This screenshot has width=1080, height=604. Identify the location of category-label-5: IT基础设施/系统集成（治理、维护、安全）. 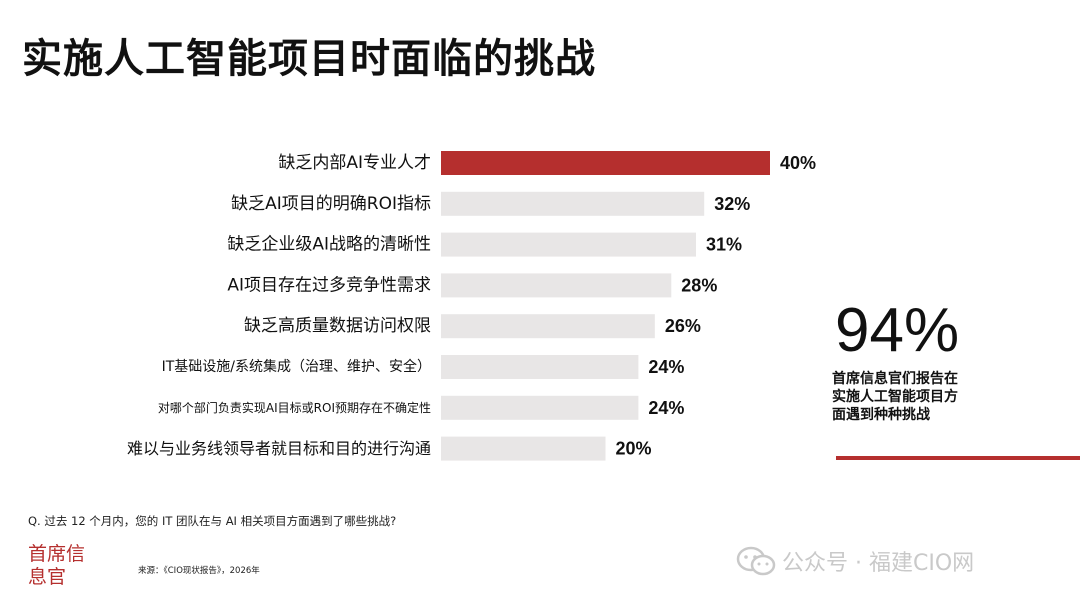
(296, 366).